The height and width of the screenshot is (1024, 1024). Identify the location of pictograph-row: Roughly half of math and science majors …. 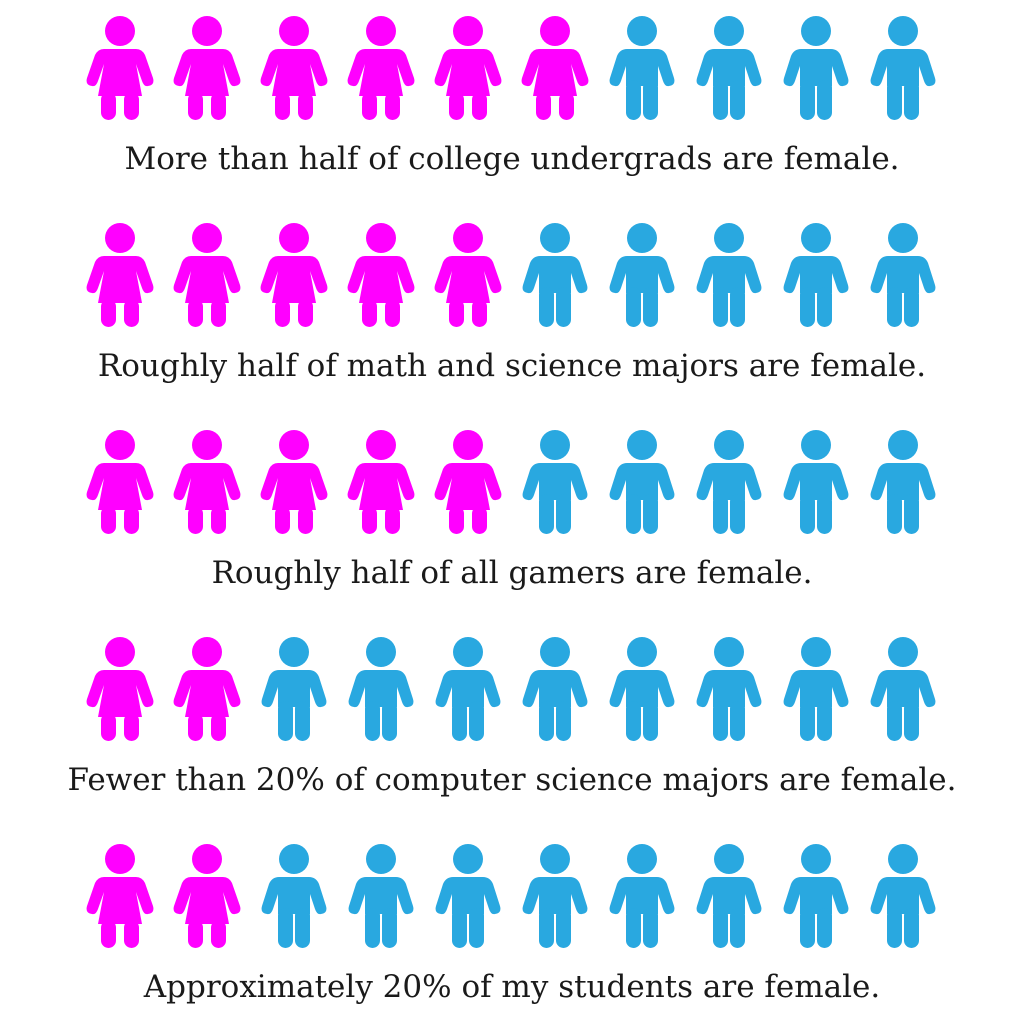
(511, 303).